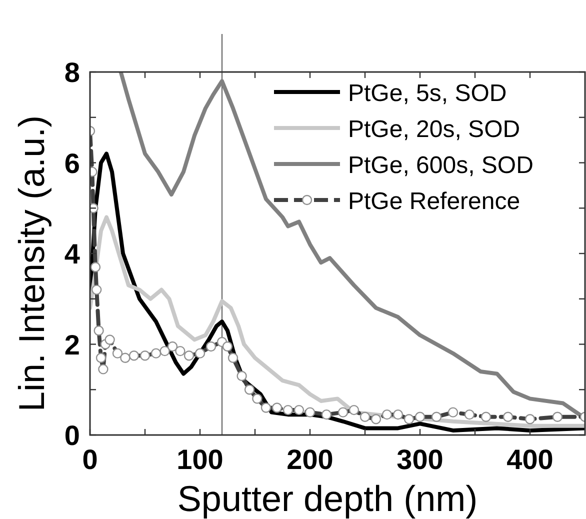 The width and height of the screenshot is (586, 519). What do you see at coordinates (72, 72) in the screenshot?
I see `y-tick-label: 8` at bounding box center [72, 72].